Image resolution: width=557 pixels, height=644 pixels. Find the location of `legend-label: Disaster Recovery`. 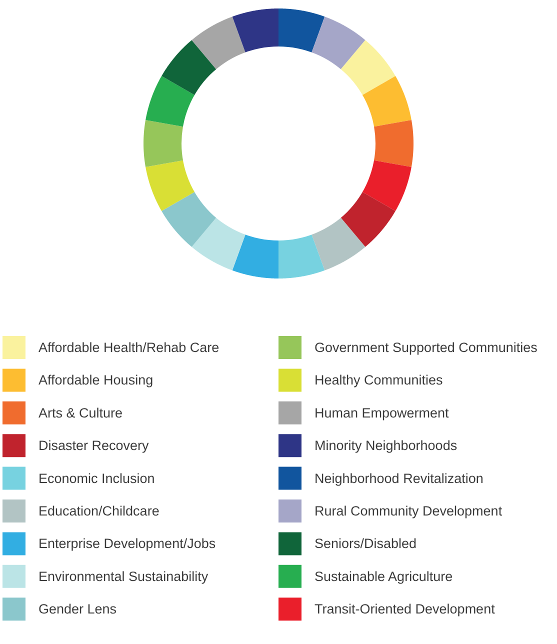

legend-label: Disaster Recovery is located at coordinates (94, 446).